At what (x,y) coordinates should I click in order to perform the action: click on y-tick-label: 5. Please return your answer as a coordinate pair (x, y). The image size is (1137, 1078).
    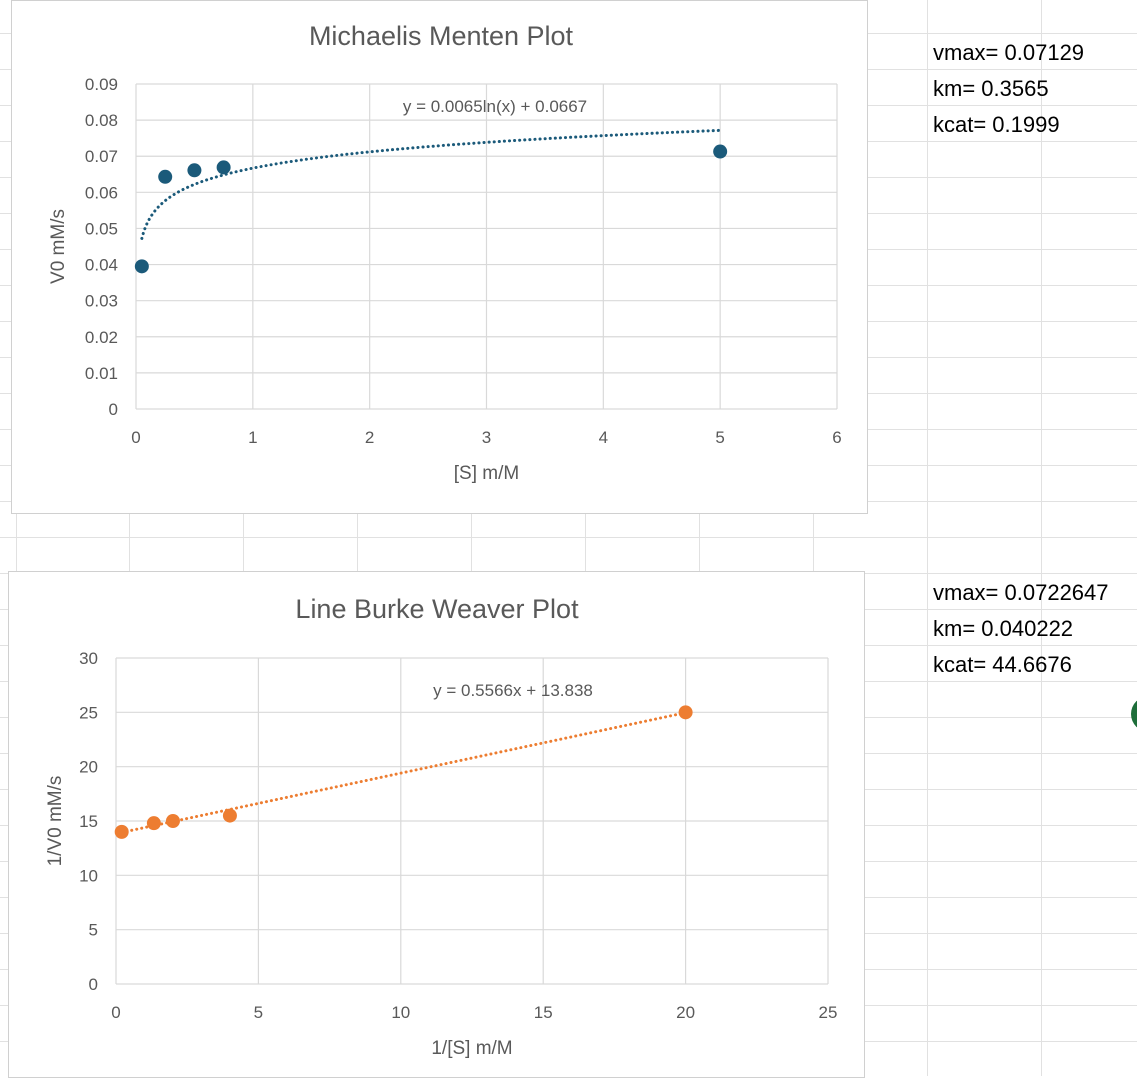
    Looking at the image, I should click on (93, 930).